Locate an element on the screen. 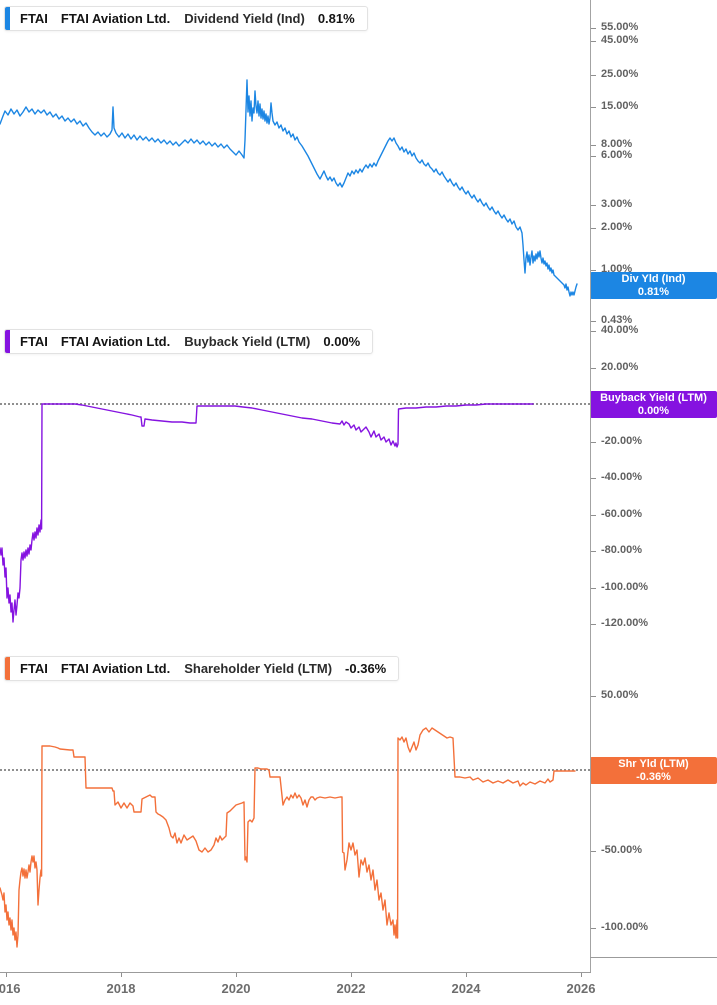 The image size is (717, 1005). y-axis-line is located at coordinates (590, 486).